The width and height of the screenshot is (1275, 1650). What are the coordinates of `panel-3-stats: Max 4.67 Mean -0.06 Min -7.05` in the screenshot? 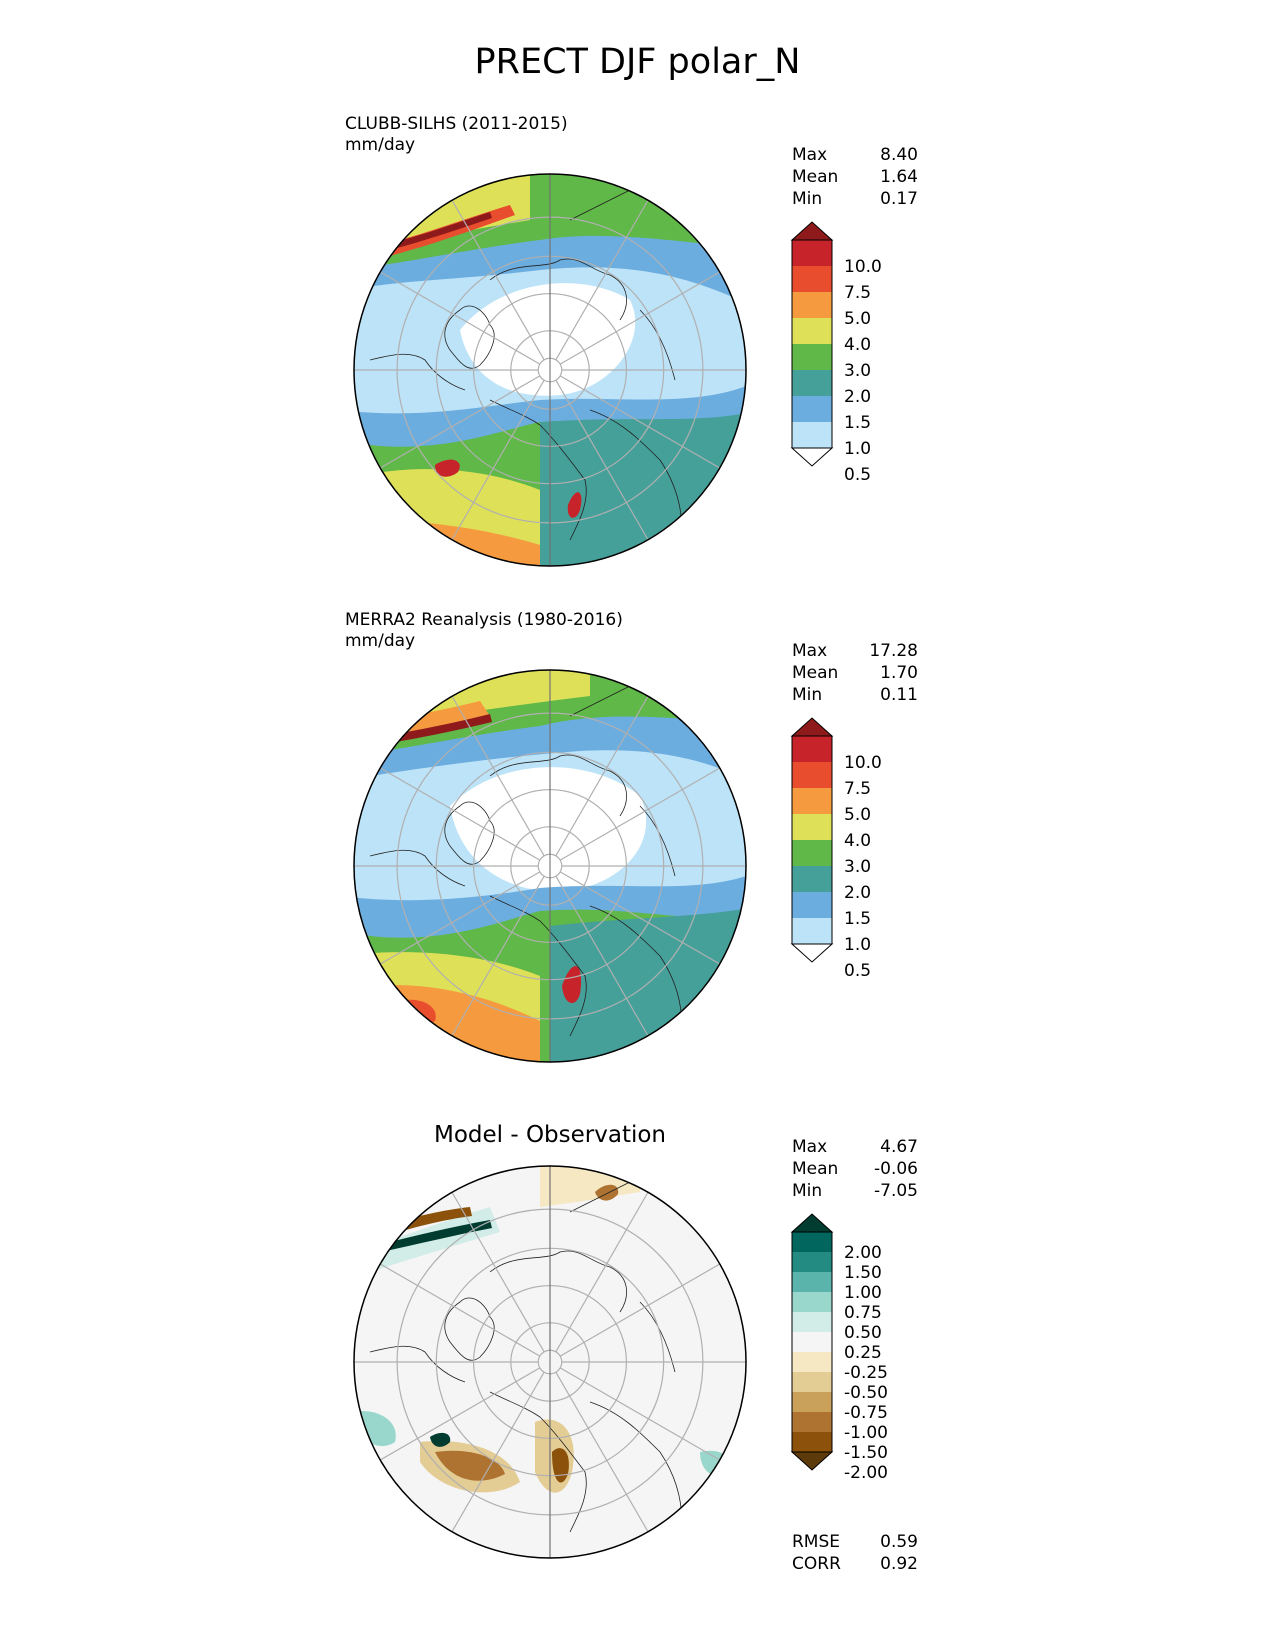 It's located at (855, 1169).